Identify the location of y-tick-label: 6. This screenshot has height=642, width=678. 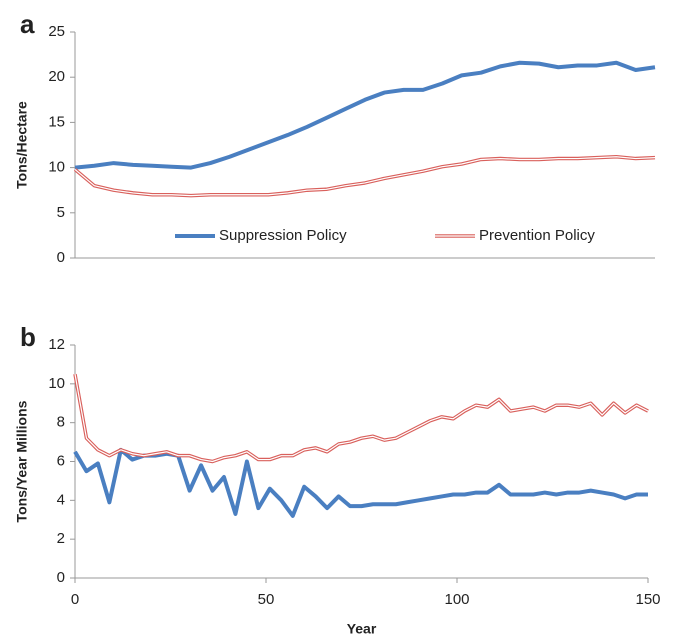
(61, 460).